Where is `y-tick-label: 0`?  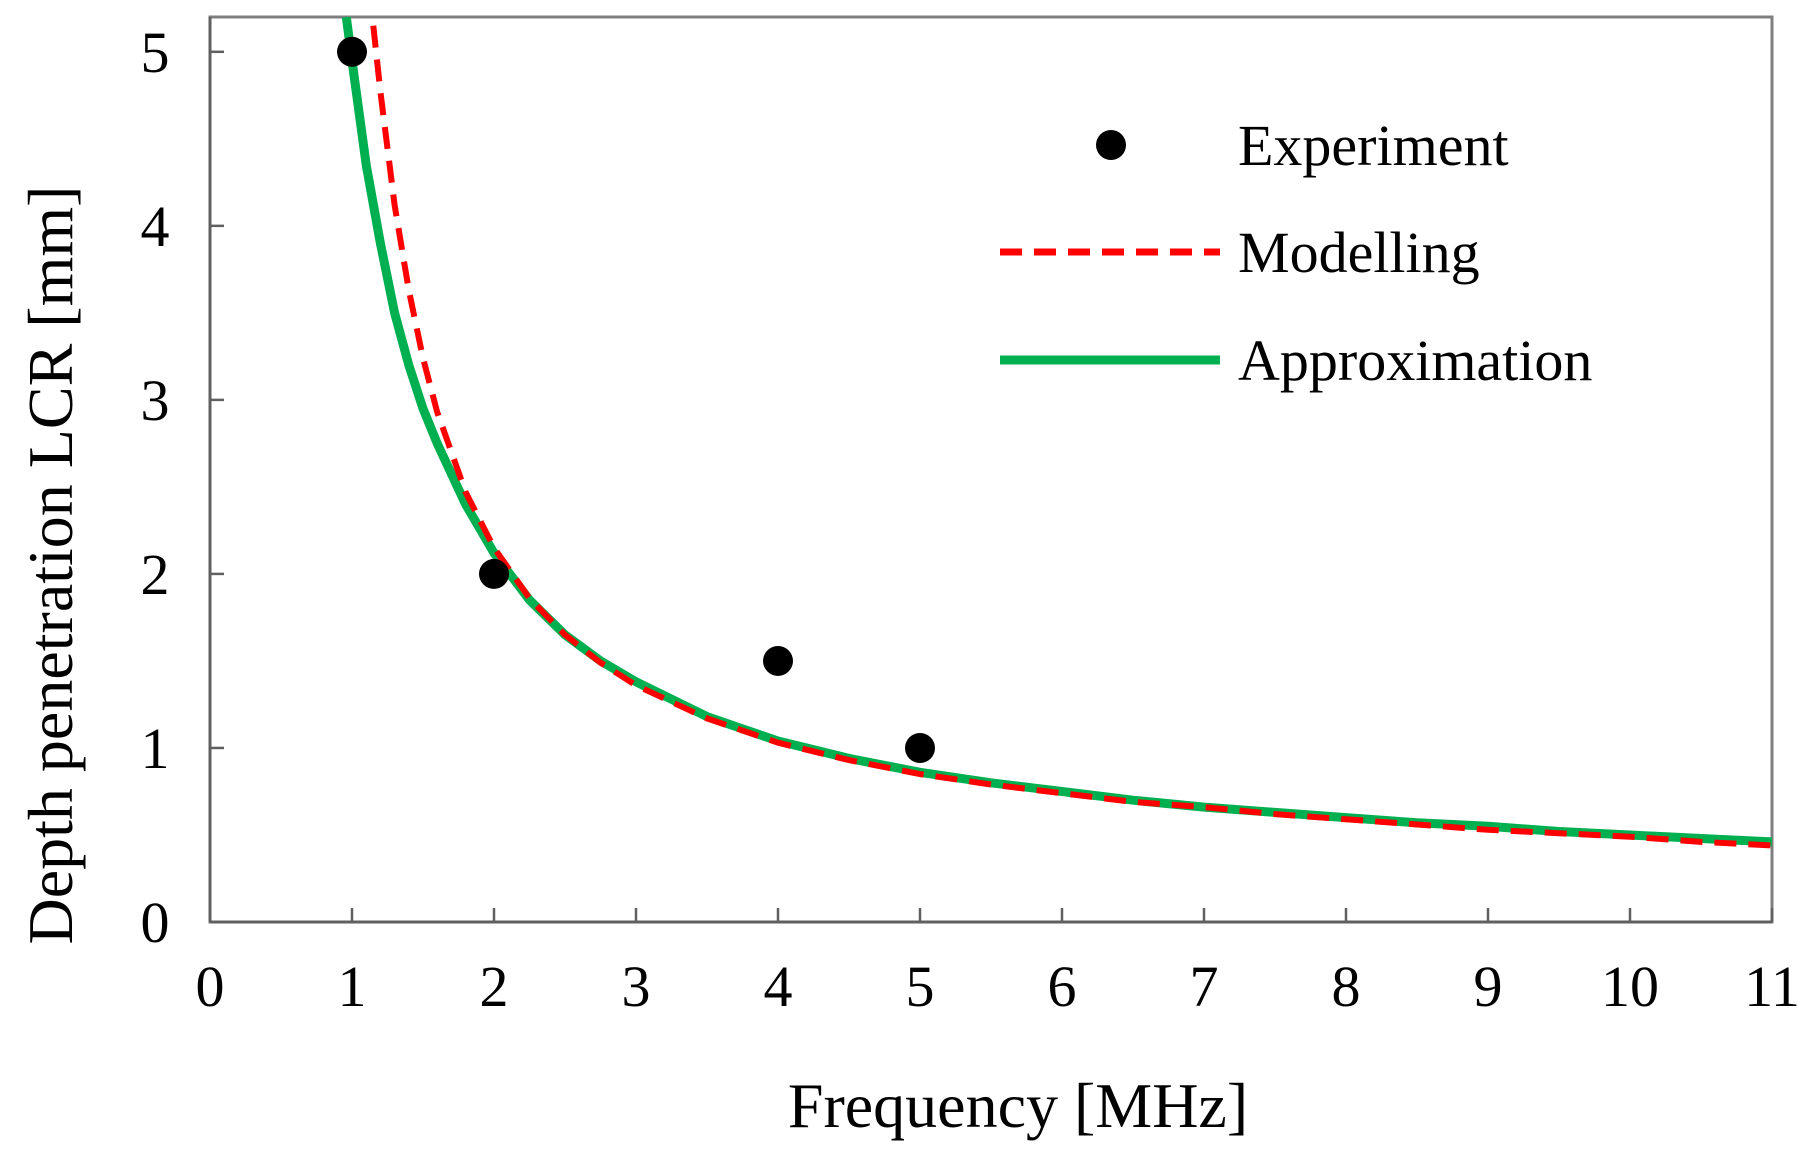 y-tick-label: 0 is located at coordinates (155, 922).